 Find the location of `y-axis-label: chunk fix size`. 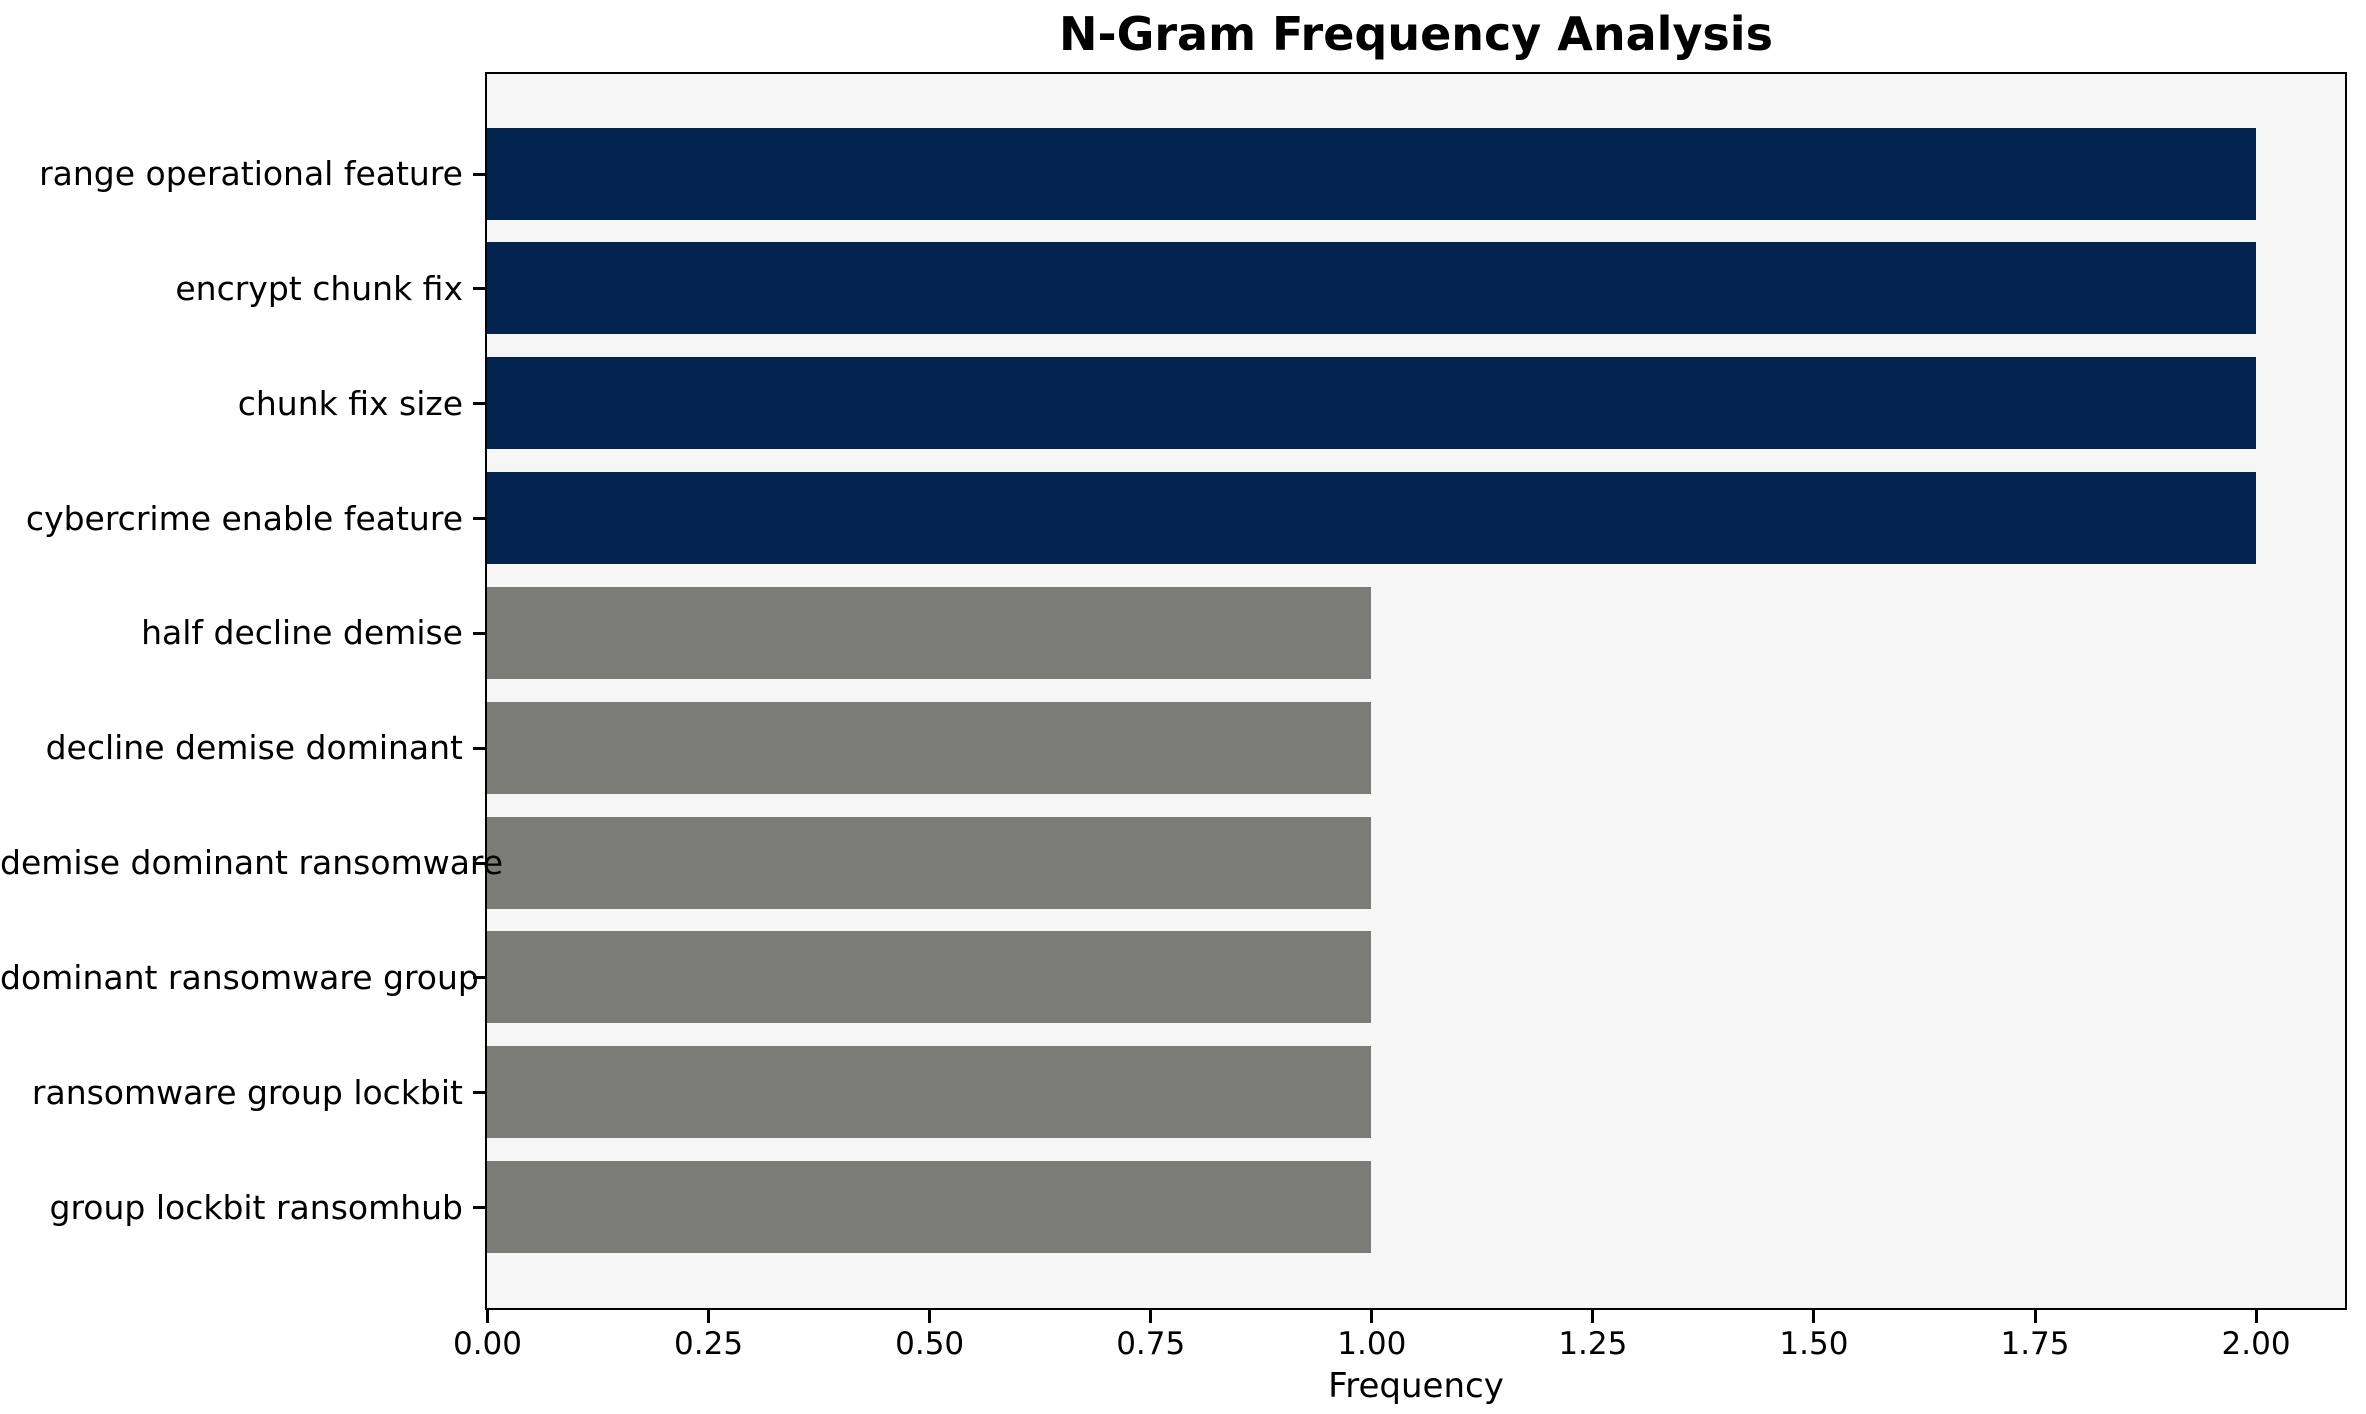

y-axis-label: chunk fix size is located at coordinates (350, 403).